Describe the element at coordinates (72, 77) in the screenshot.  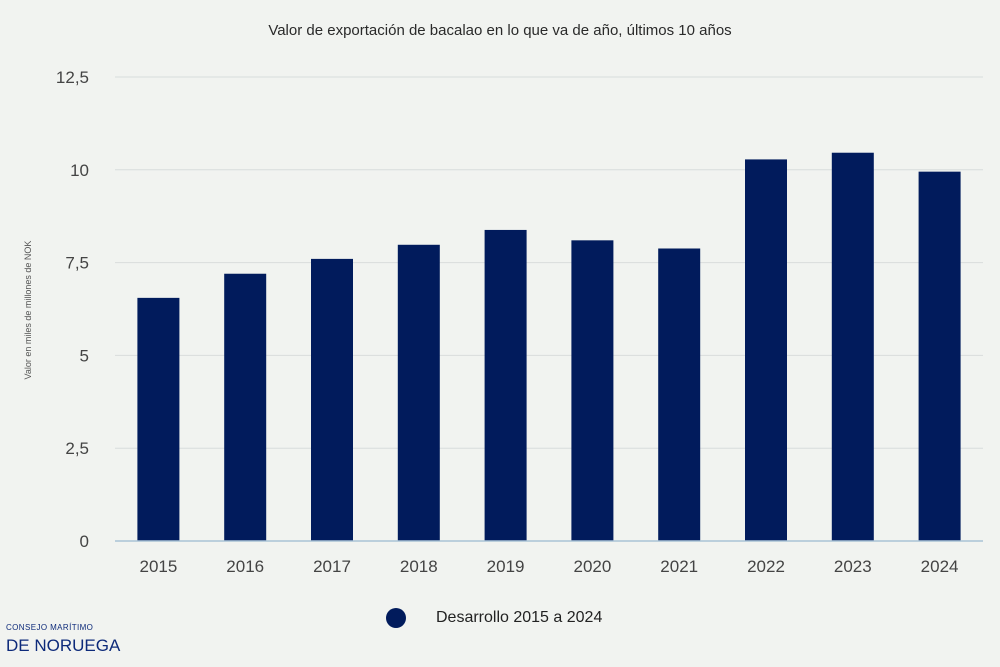
I see `y-tick-label: 12,5` at that location.